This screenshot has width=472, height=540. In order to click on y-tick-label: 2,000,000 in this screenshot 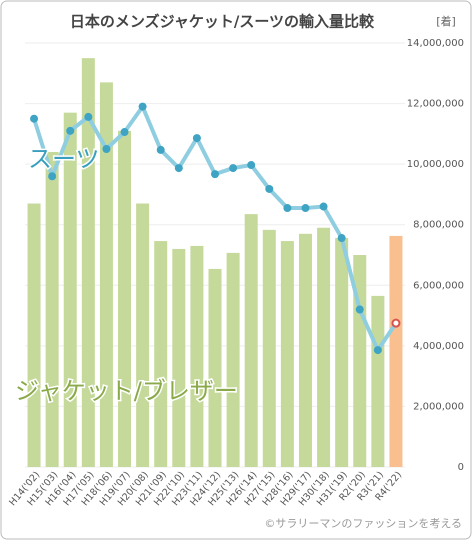, I will do `click(438, 406)`.